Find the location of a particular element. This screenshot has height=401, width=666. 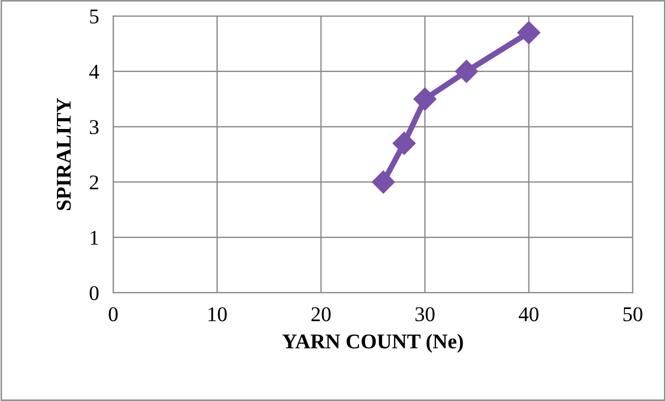

x-tick-label: 50 is located at coordinates (632, 314).